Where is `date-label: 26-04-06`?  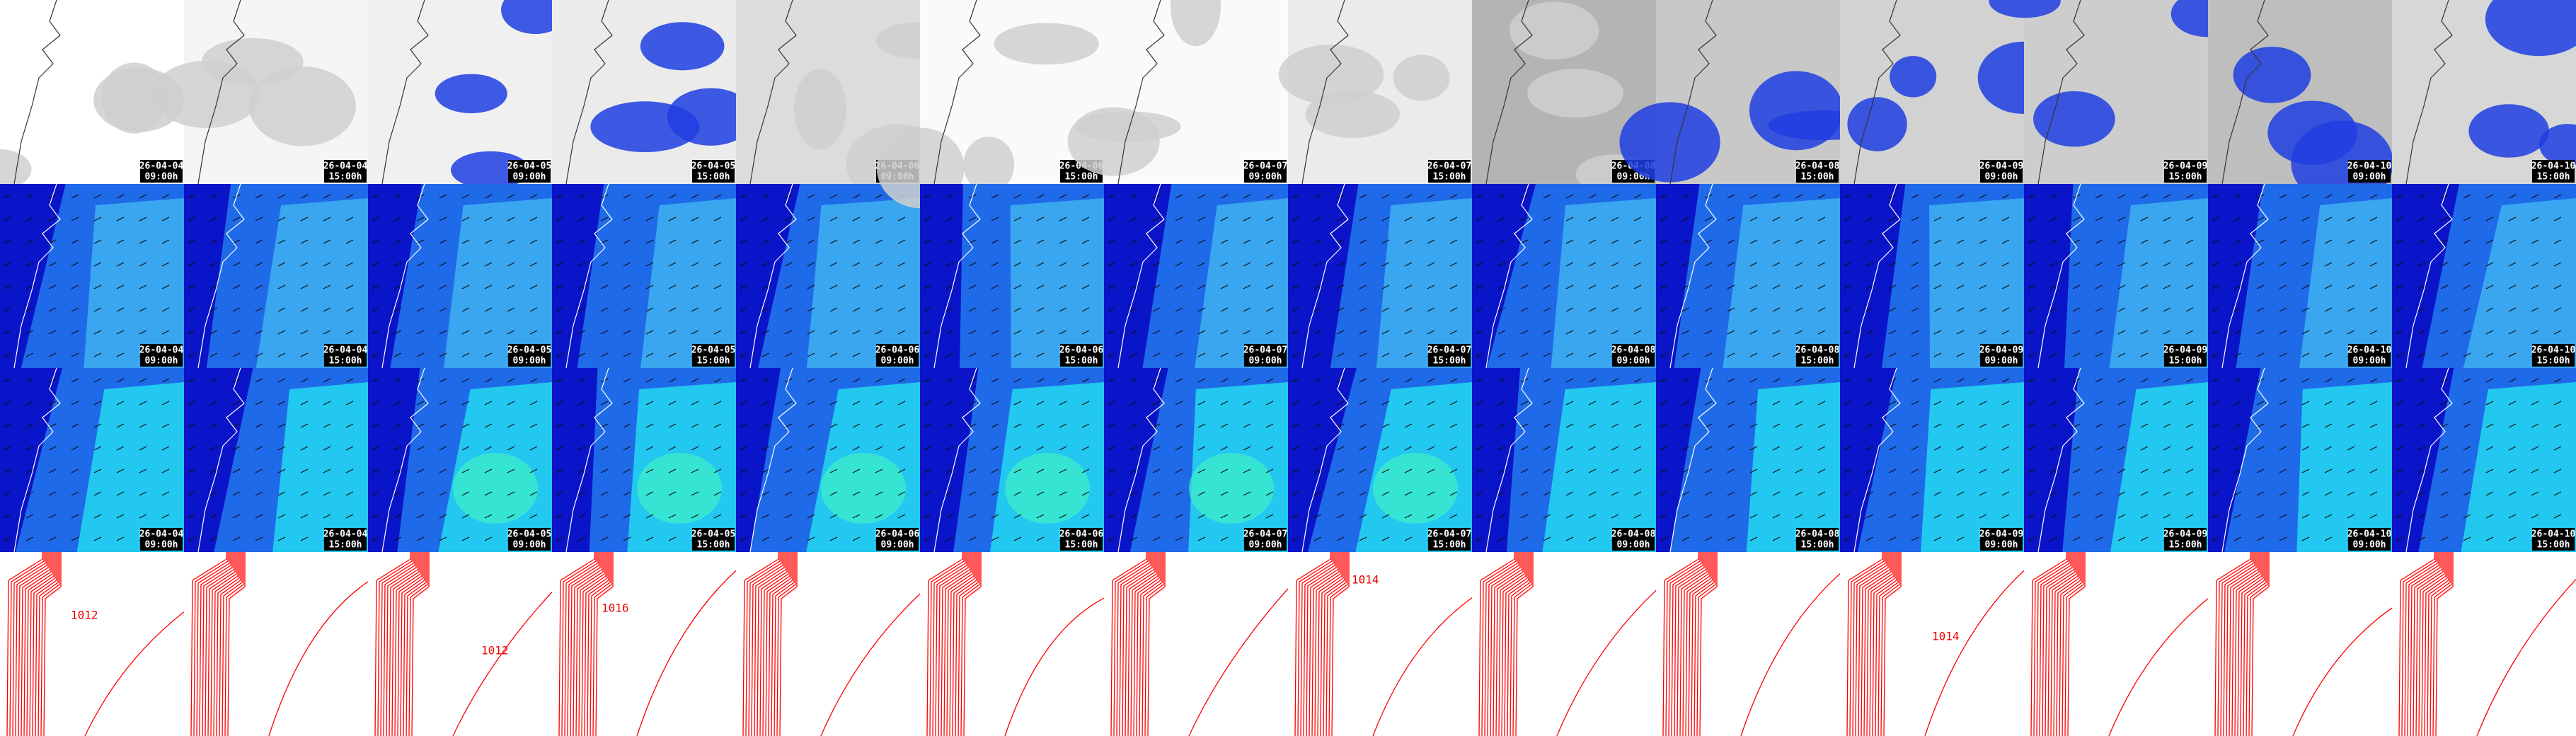
date-label: 26-04-06 is located at coordinates (1081, 351).